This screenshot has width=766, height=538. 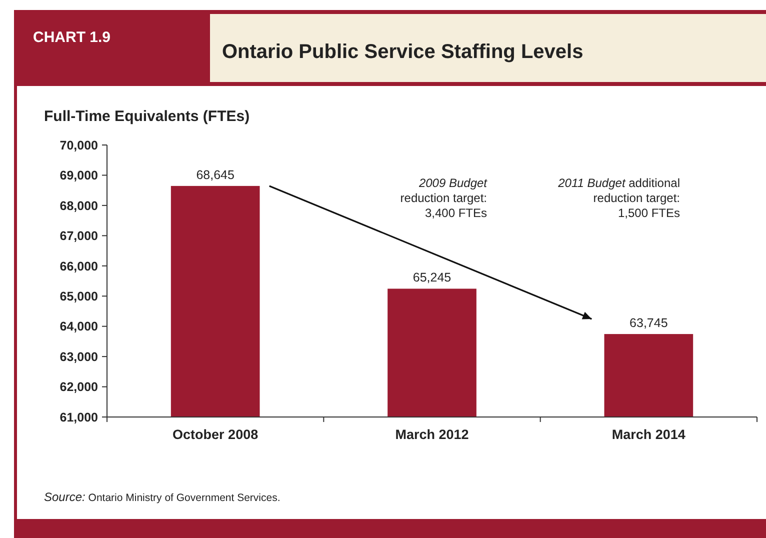 I want to click on y-tick-label: 69,000, so click(x=79, y=175).